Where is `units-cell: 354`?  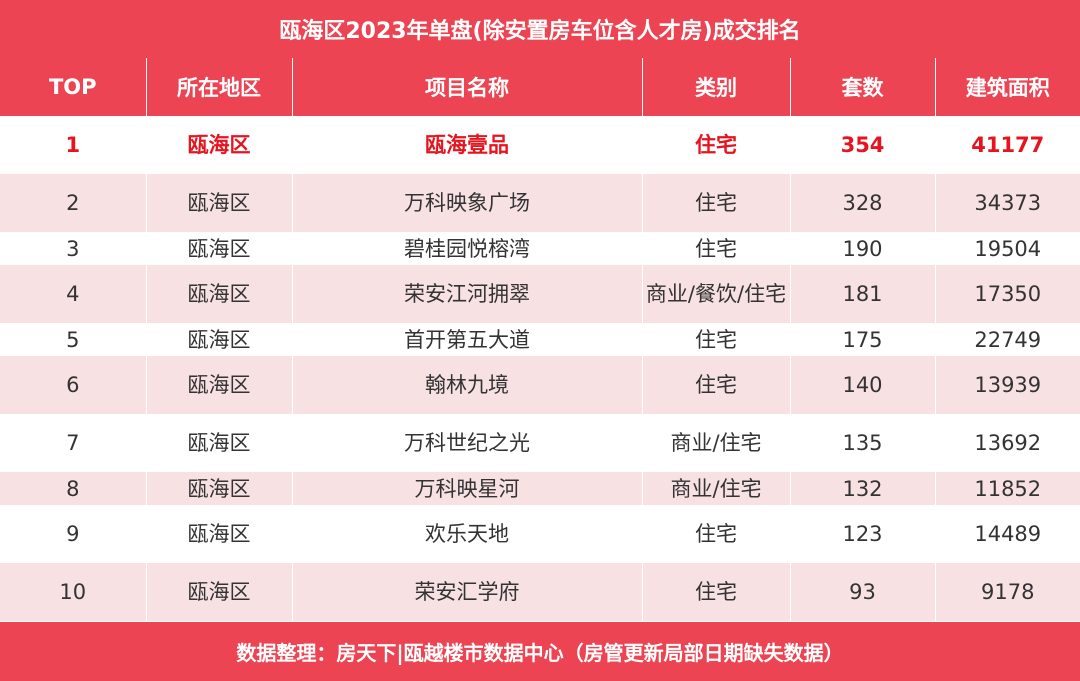
units-cell: 354 is located at coordinates (862, 145).